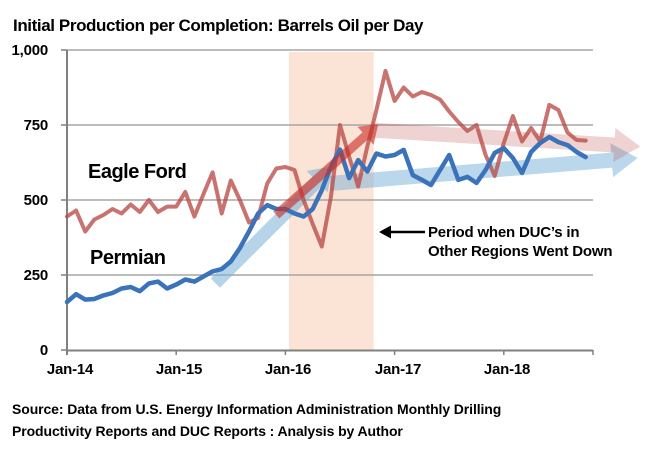 This screenshot has width=649, height=450. What do you see at coordinates (483, 167) in the screenshot?
I see `permian-trend-flat-arrow` at bounding box center [483, 167].